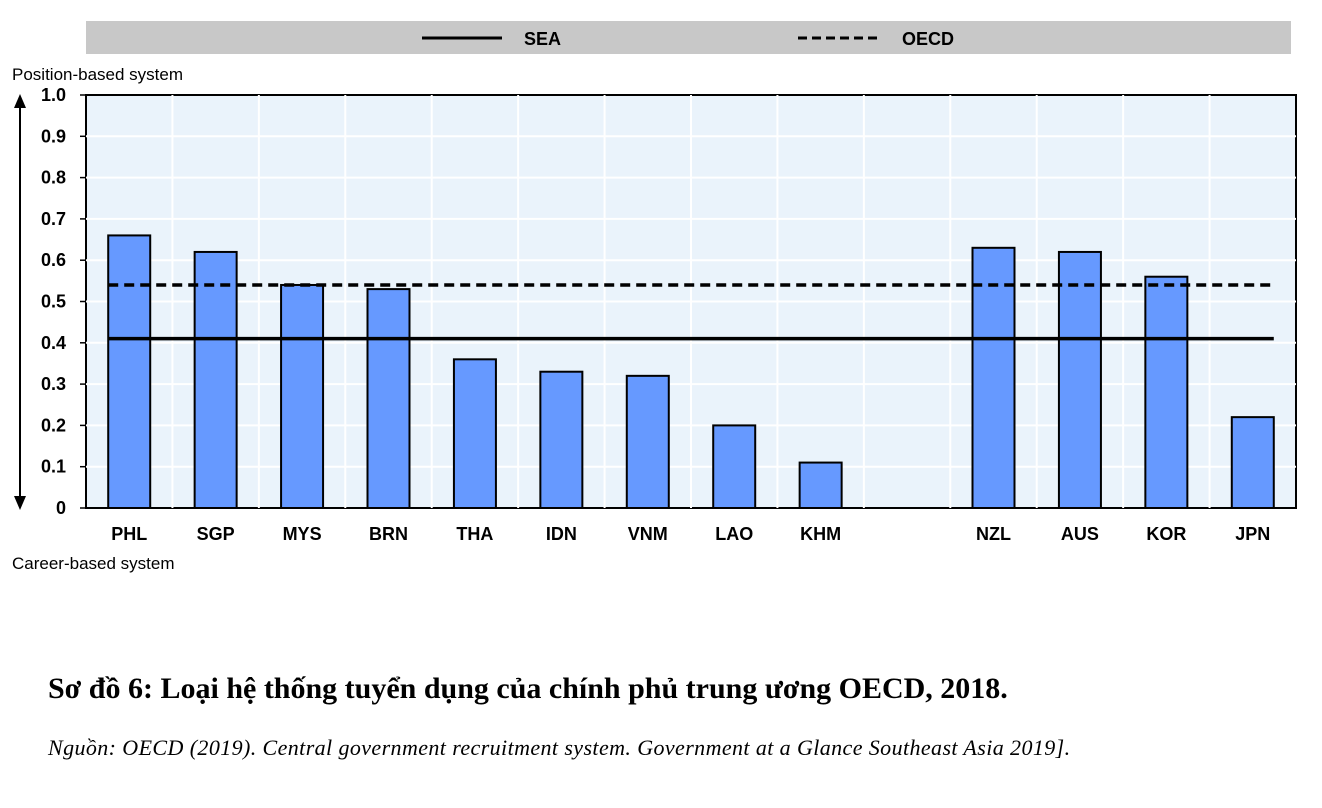  Describe the element at coordinates (561, 439) in the screenshot. I see `bar-idn` at that location.